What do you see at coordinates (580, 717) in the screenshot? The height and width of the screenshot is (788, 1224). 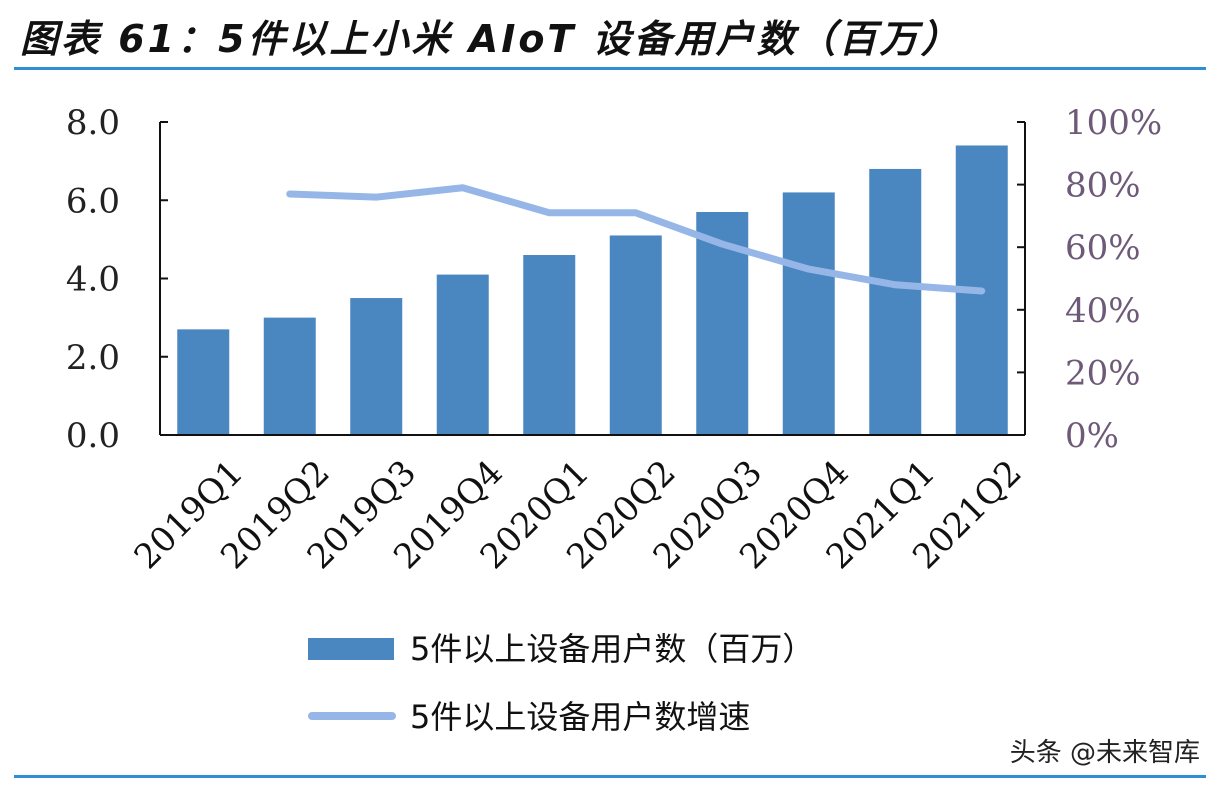 I see `legend-line-label: 5件以上设备用户数增速` at bounding box center [580, 717].